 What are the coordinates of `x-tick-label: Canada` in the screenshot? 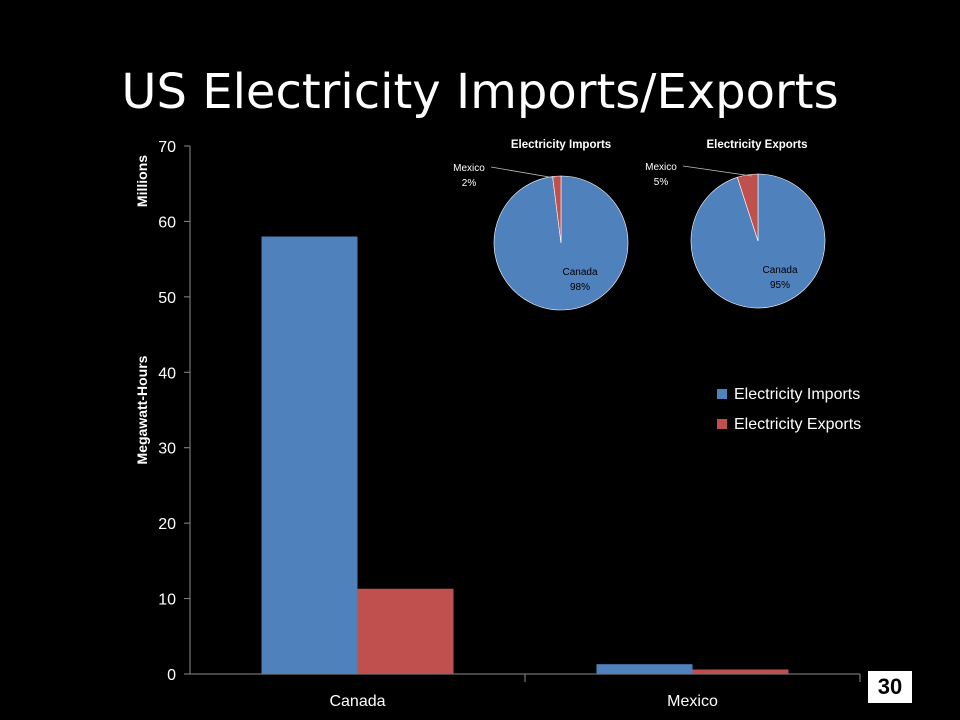 It's located at (357, 701).